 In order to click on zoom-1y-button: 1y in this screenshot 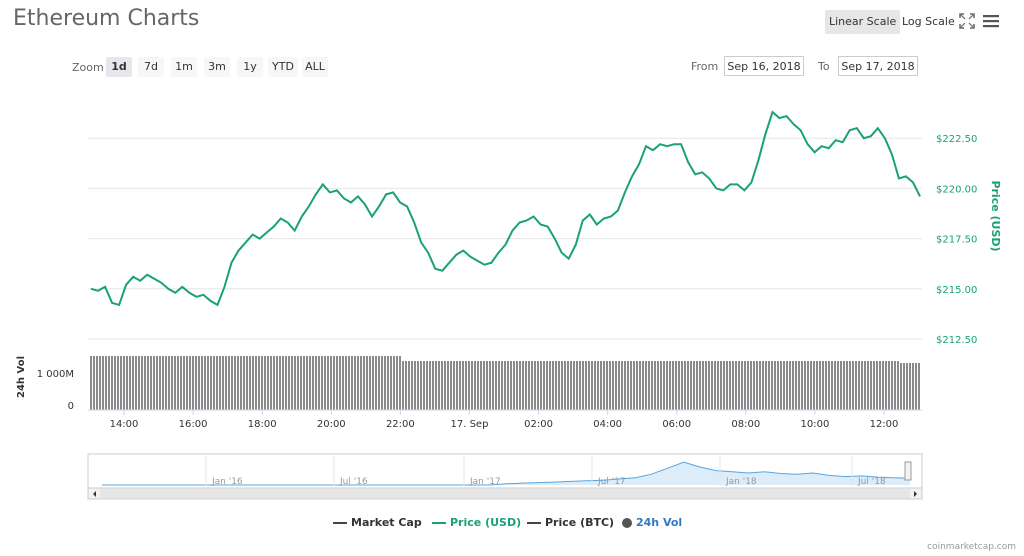, I will do `click(250, 67)`.